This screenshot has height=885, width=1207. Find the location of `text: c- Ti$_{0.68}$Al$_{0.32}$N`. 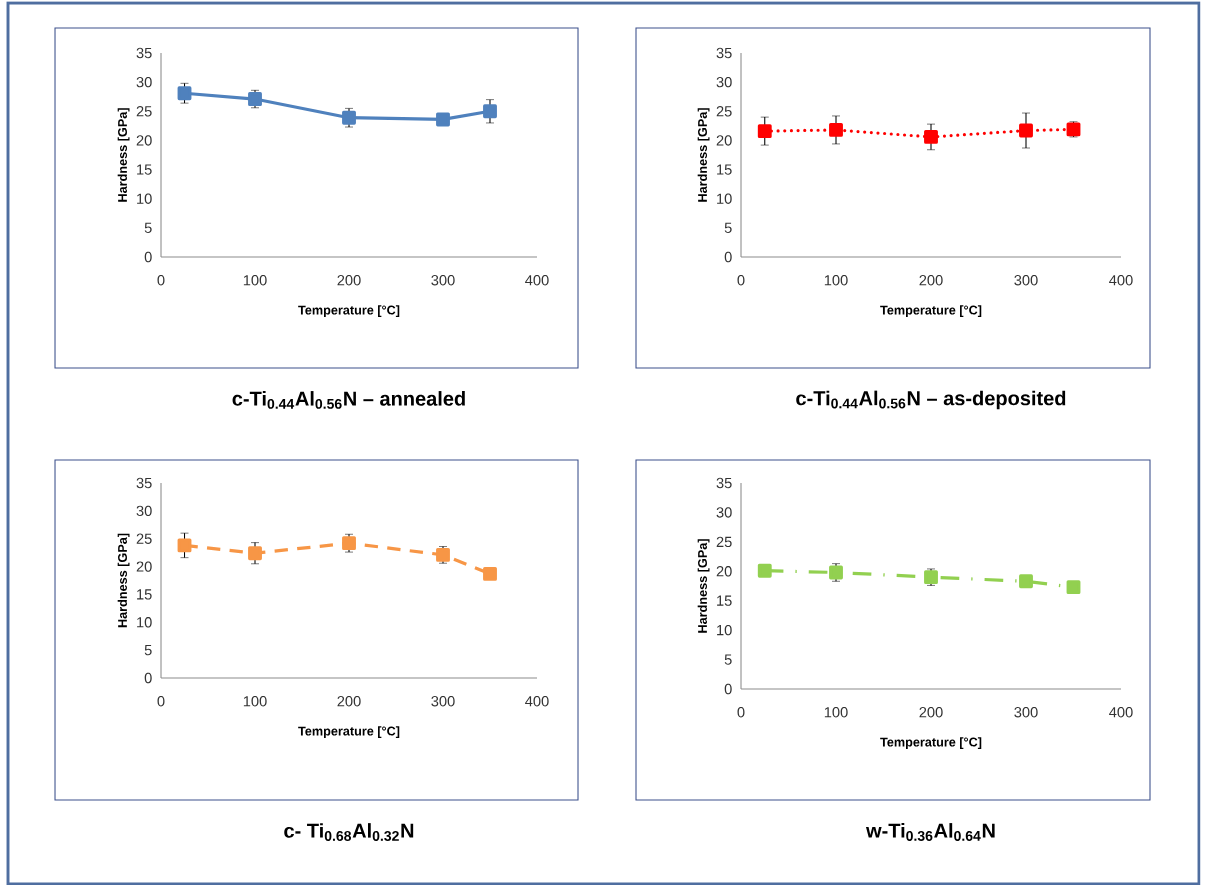

text: c- Ti$_{0.68}$Al$_{0.32}$N is located at coordinates (349, 832).